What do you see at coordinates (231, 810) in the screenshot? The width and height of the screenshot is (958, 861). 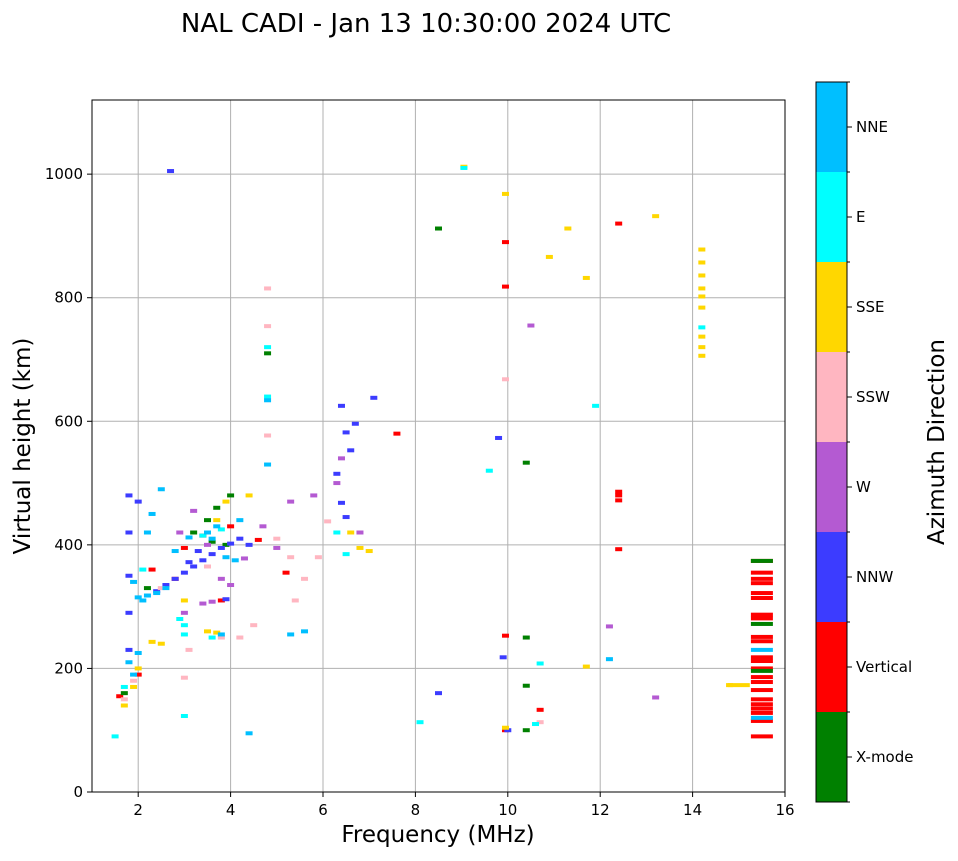 I see `x-tick-label: 4` at bounding box center [231, 810].